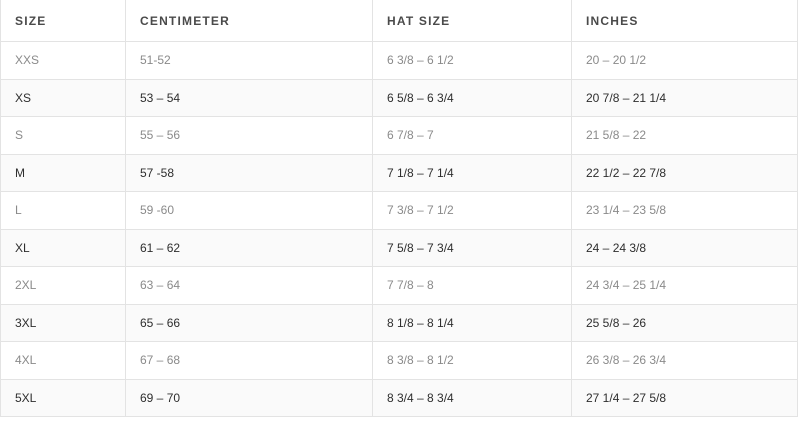 This screenshot has width=800, height=423. What do you see at coordinates (249, 210) in the screenshot?
I see `table-cell: 59 -60` at bounding box center [249, 210].